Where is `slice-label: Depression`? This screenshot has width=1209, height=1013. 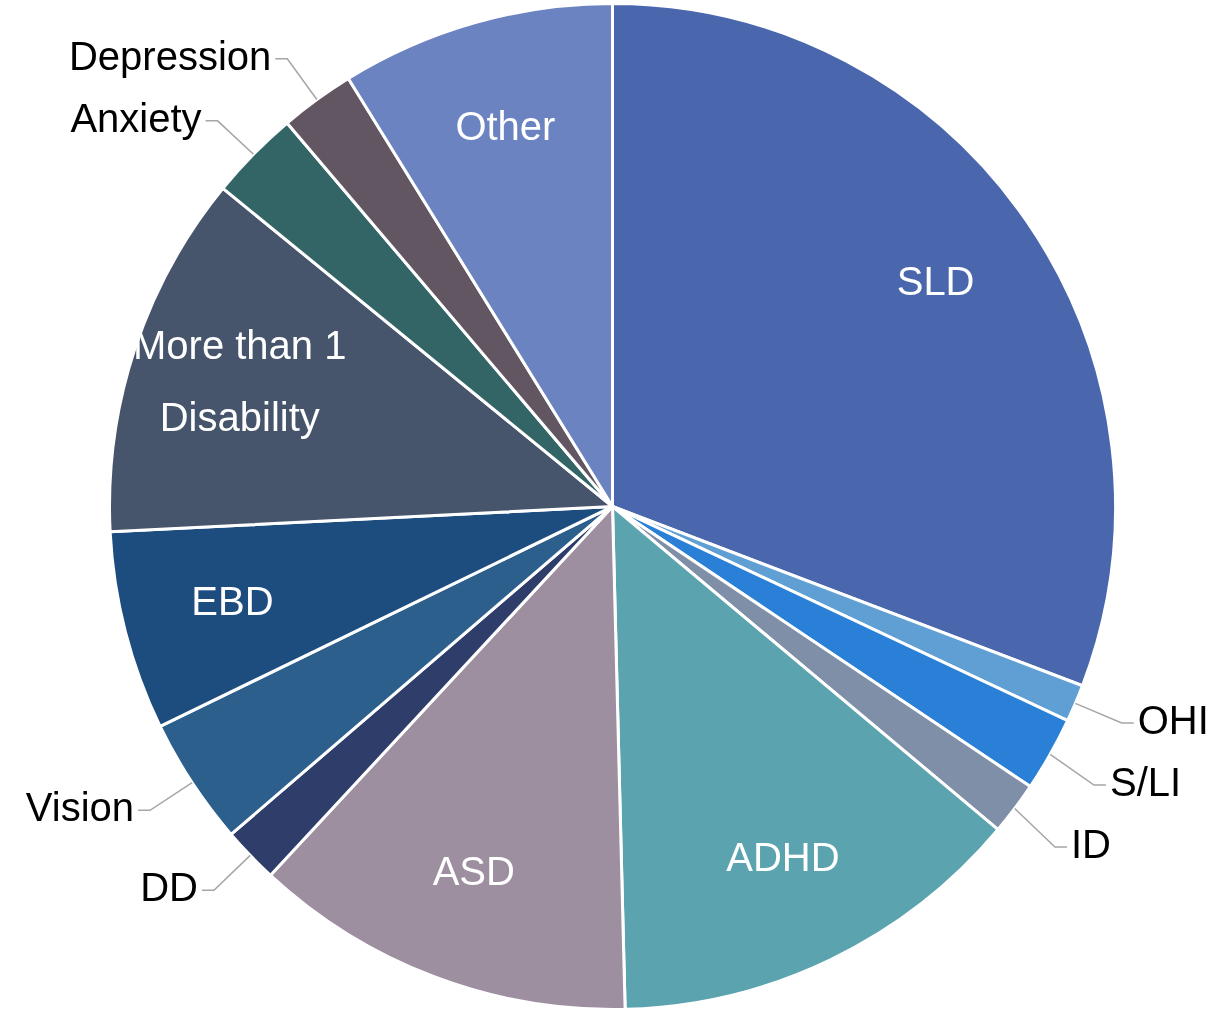
slice-label: Depression is located at coordinates (170, 55).